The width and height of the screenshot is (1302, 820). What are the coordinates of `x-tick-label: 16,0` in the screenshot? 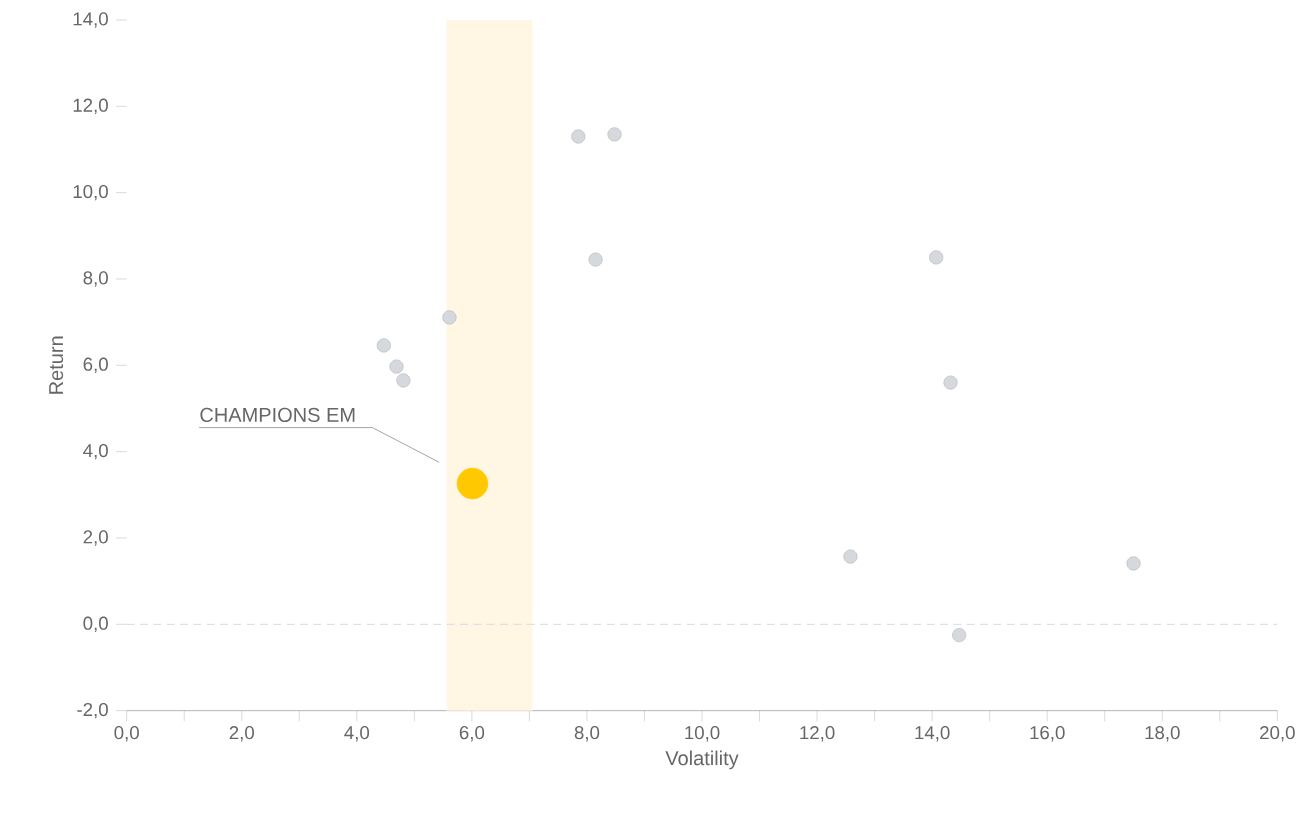 It's located at (1047, 734).